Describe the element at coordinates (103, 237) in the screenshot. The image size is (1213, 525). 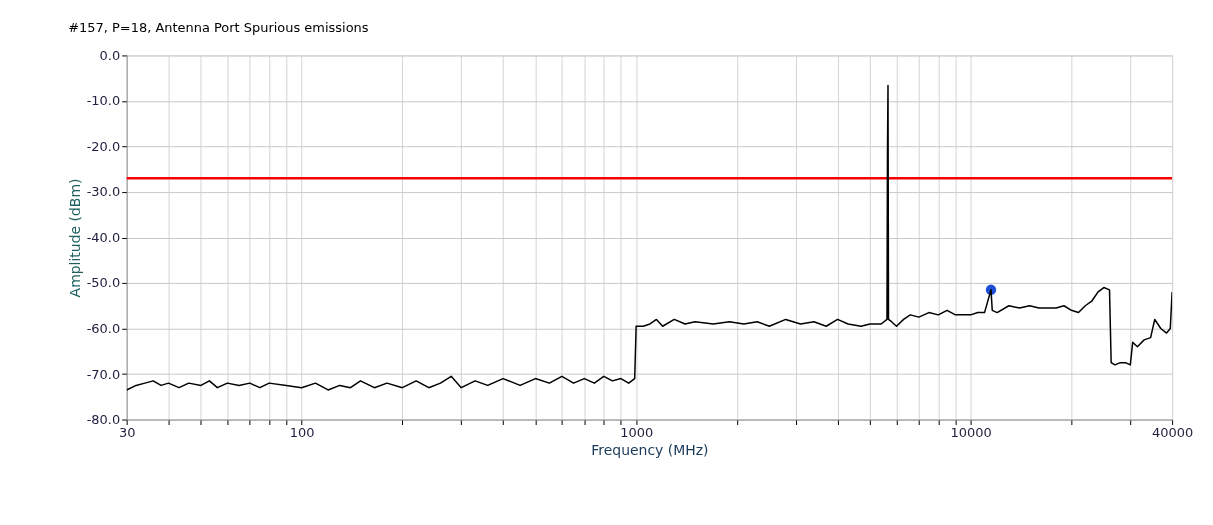
I see `y-tick-label: -40.0` at that location.